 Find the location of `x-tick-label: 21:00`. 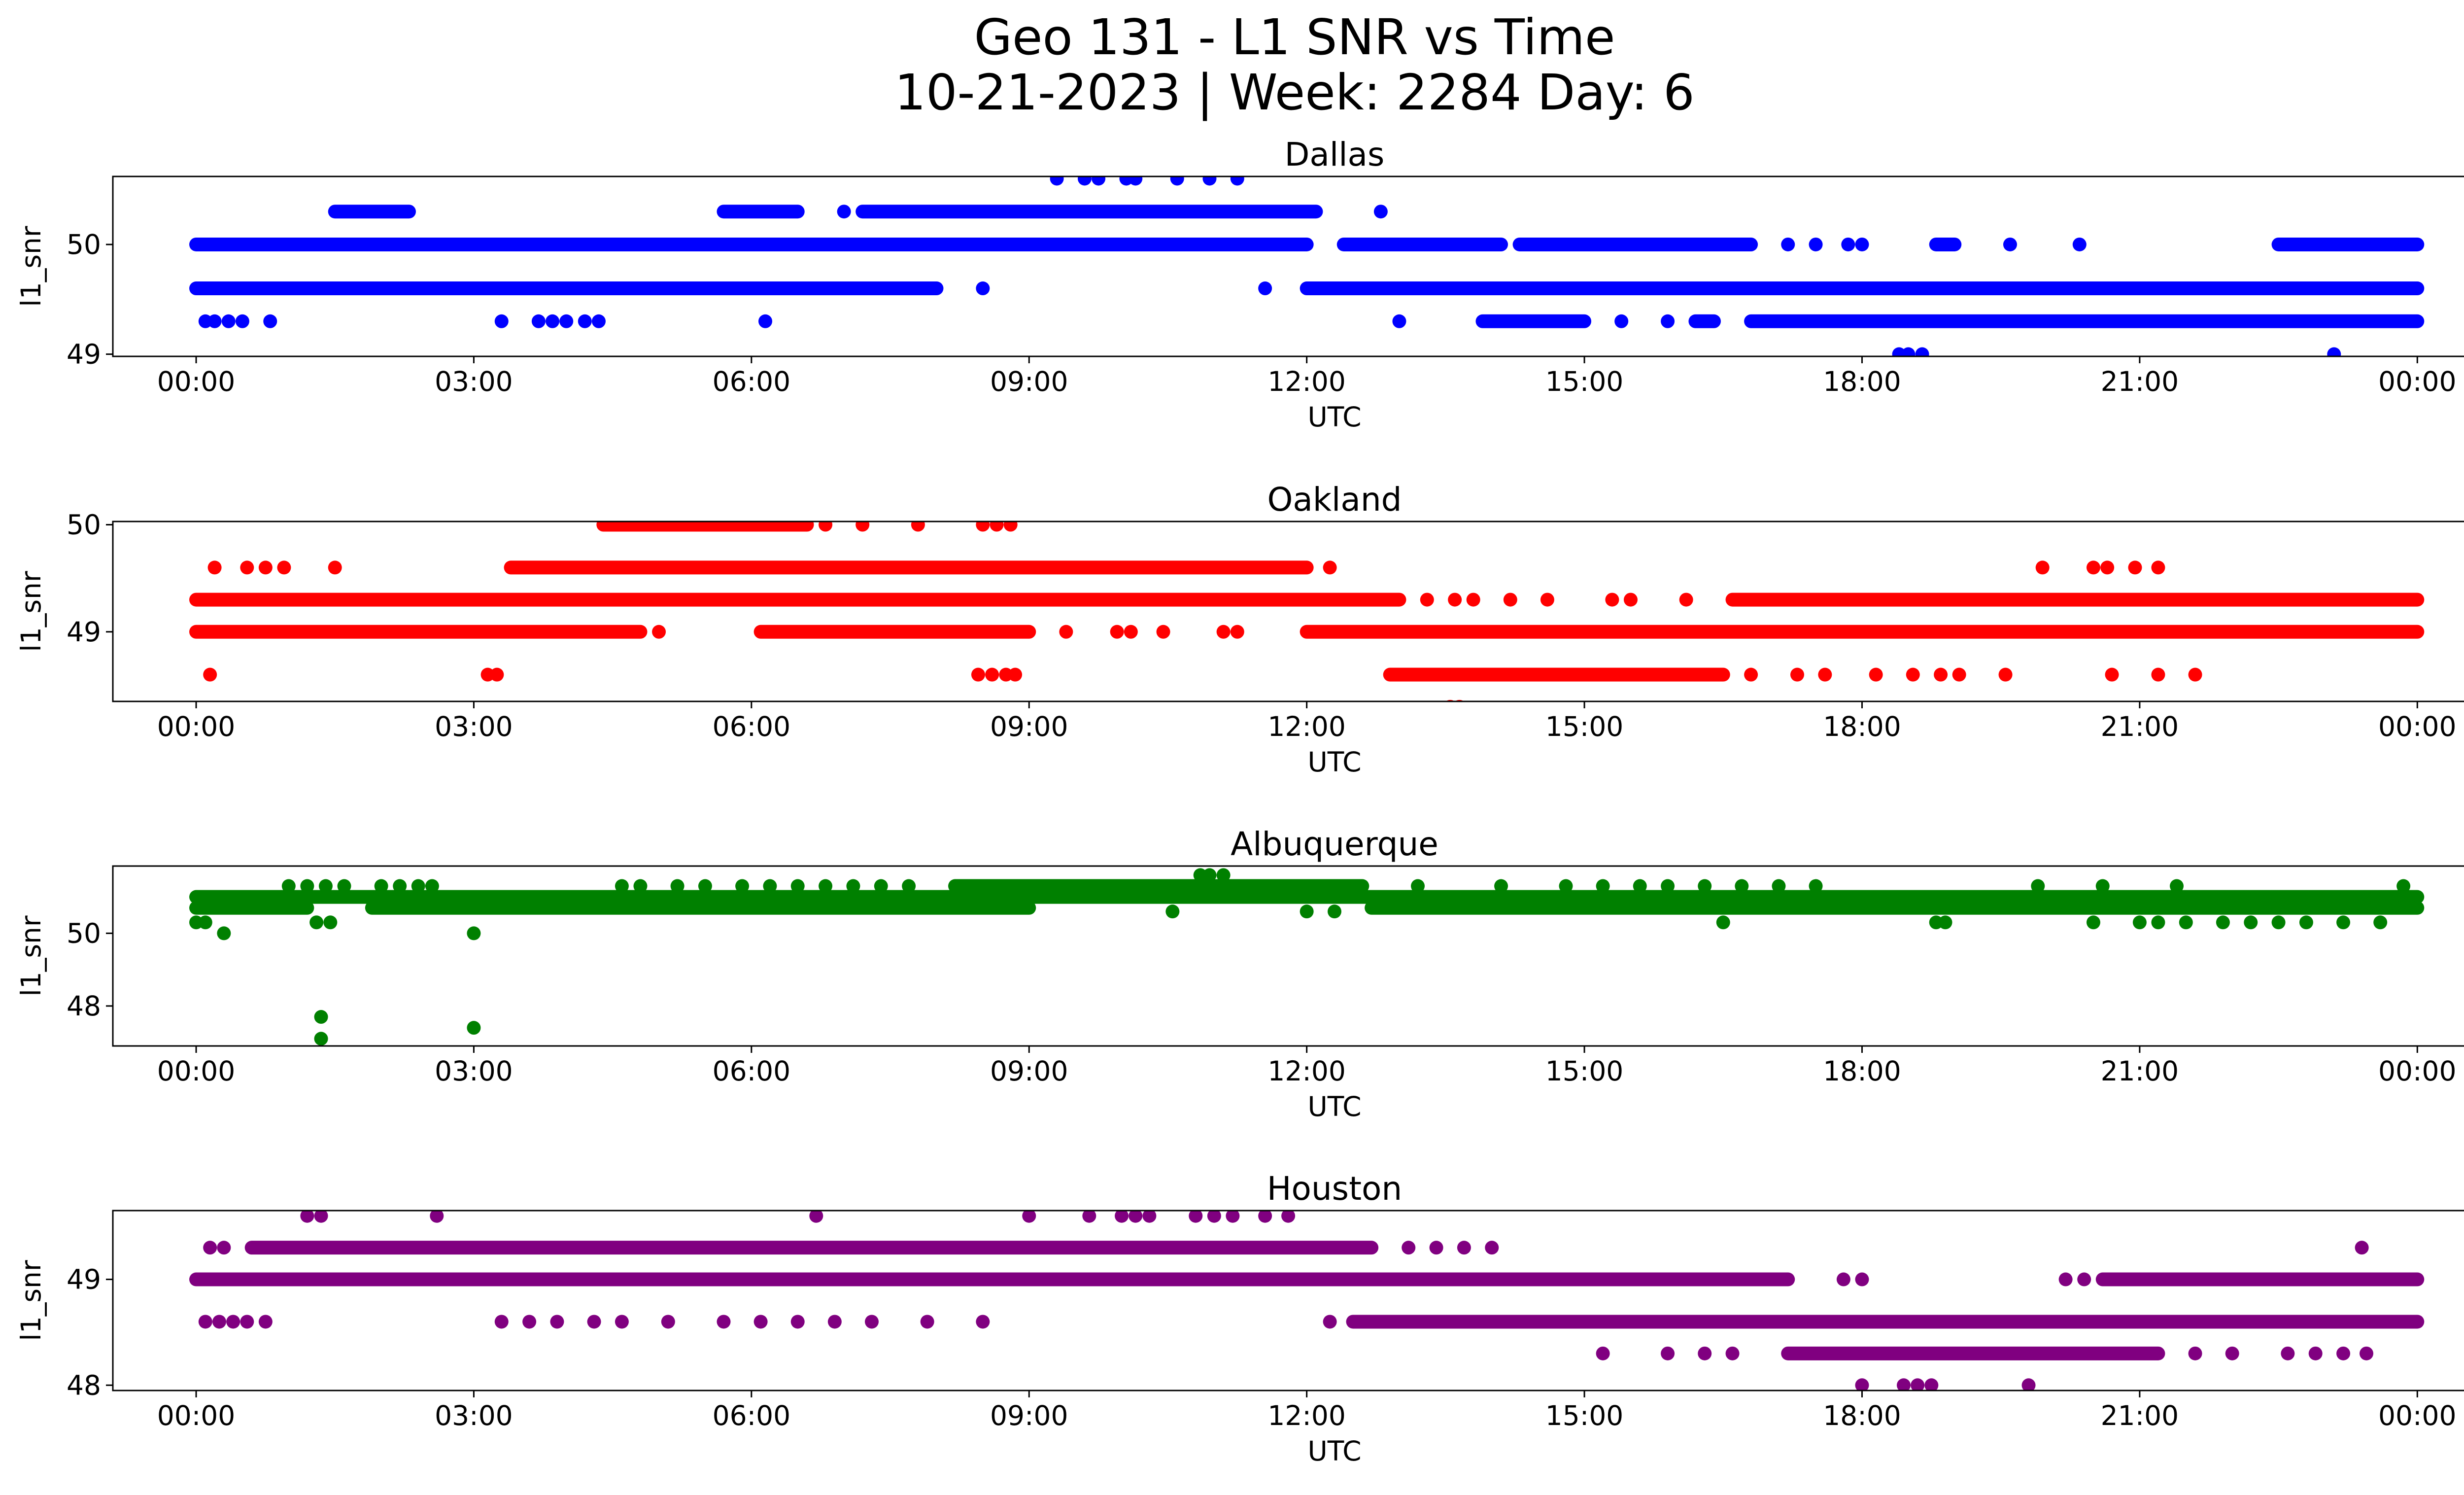

x-tick-label: 21:00 is located at coordinates (2140, 1071).